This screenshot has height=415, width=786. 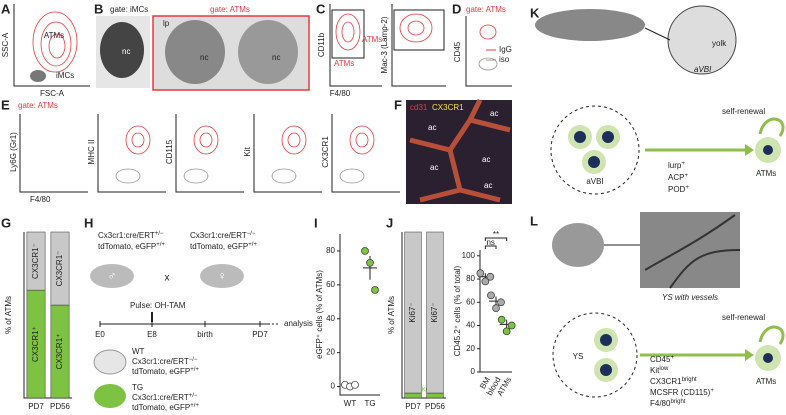 I want to click on superscript: +/−, so click(x=159, y=234).